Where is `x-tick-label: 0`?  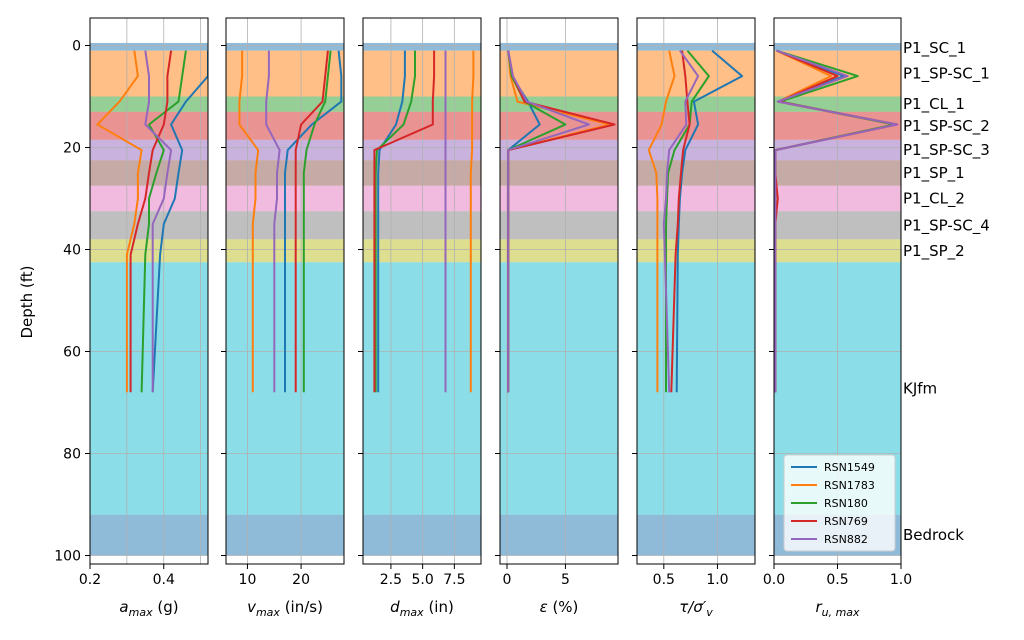 x-tick-label: 0 is located at coordinates (507, 580).